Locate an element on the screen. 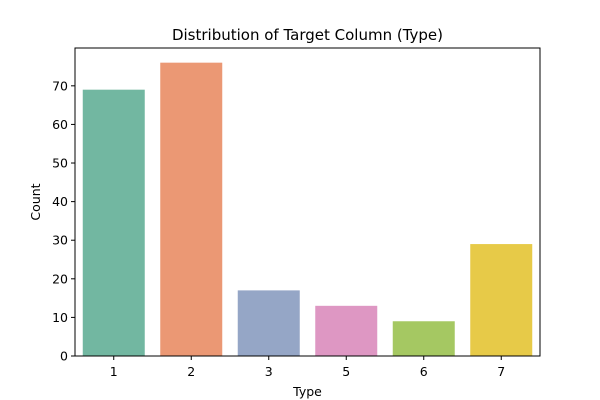 This screenshot has width=600, height=400. y-tick-label: 30 is located at coordinates (60, 240).